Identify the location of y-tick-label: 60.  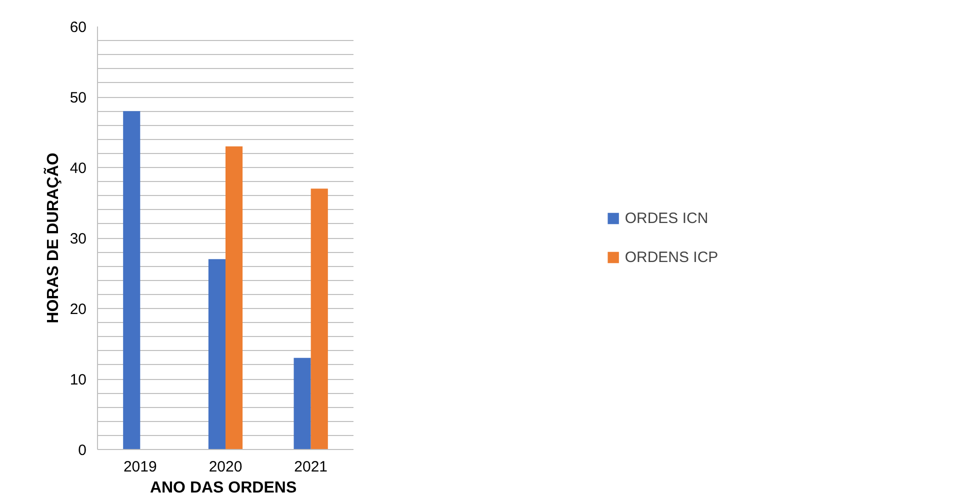
(78, 27).